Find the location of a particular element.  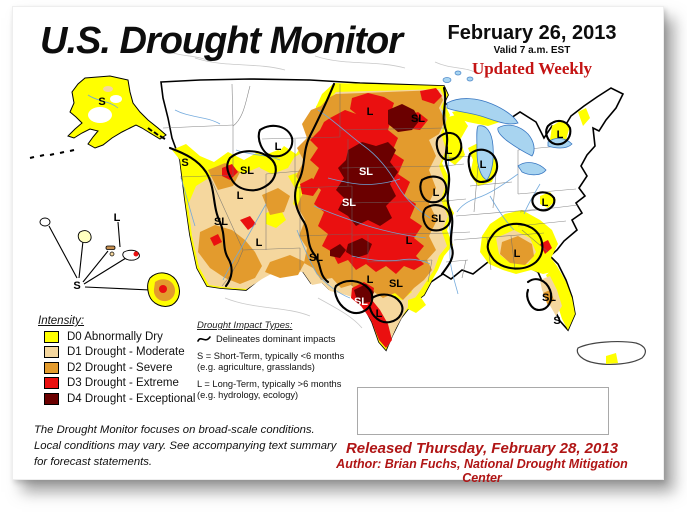

short-term-line1: S = Short-Term, typically <6 months is located at coordinates (271, 356).